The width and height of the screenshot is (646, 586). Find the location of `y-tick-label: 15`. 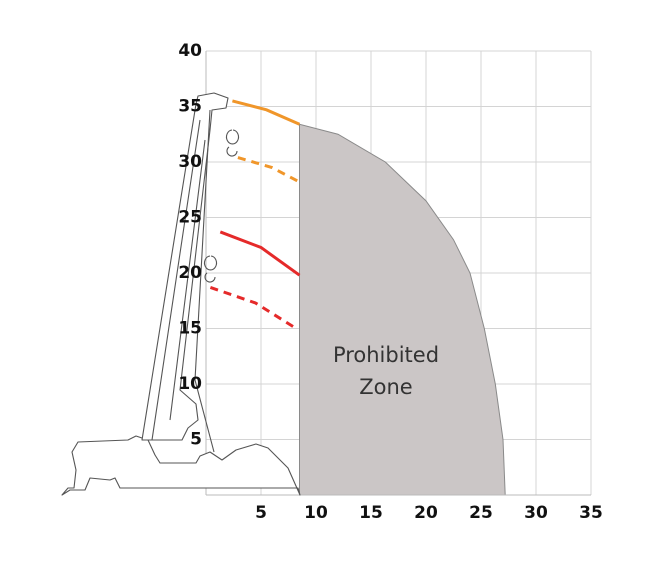

y-tick-label: 15 is located at coordinates (190, 329).